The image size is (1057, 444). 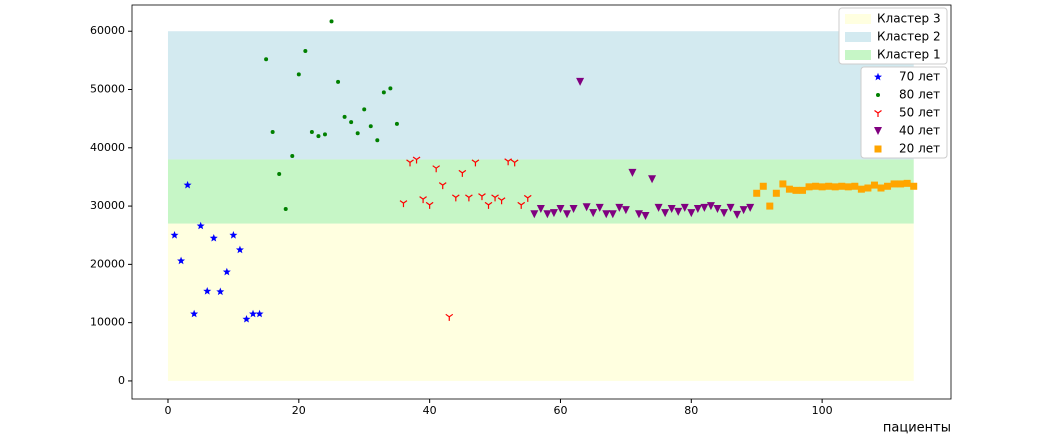 What do you see at coordinates (299, 410) in the screenshot?
I see `x-tick-label: 20` at bounding box center [299, 410].